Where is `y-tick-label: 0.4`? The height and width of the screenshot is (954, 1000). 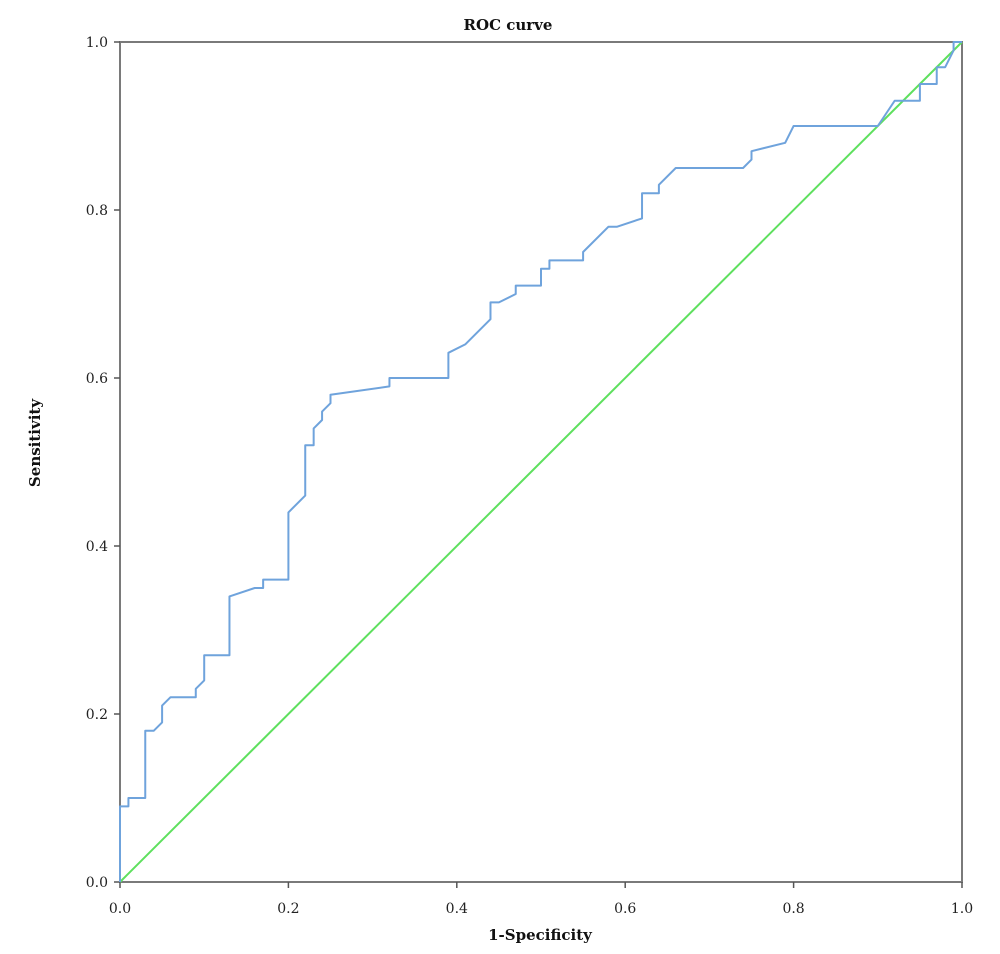
y-tick-label: 0.4 is located at coordinates (97, 547).